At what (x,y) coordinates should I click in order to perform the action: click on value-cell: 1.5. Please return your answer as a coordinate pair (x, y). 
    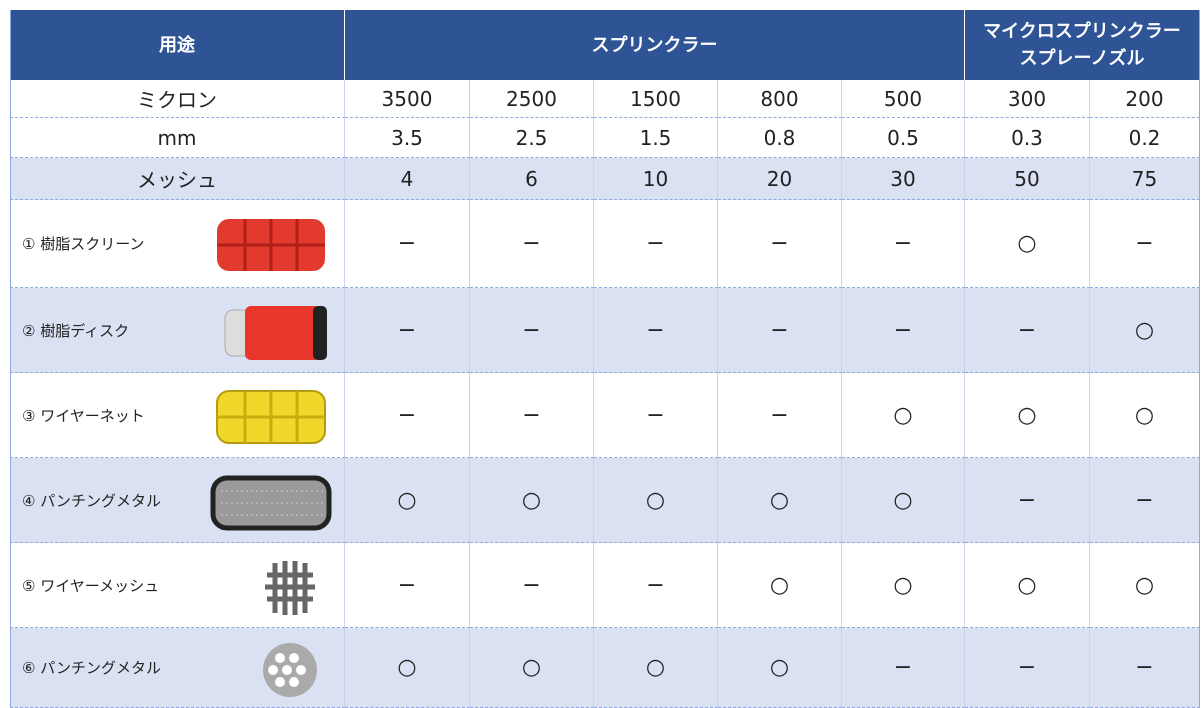
    Looking at the image, I should click on (656, 138).